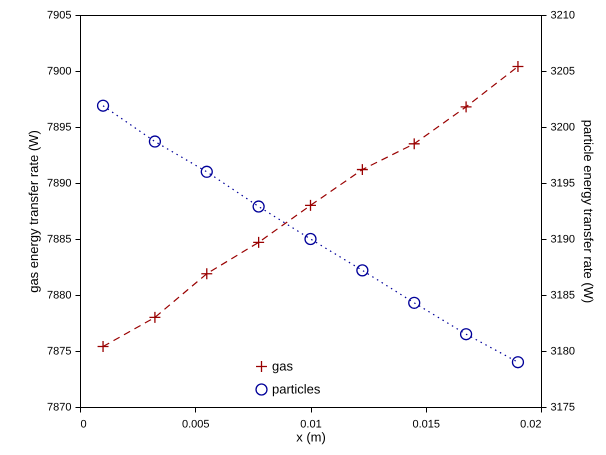 Image resolution: width=606 pixels, height=455 pixels. Describe the element at coordinates (562, 296) in the screenshot. I see `y2-tick-label: 3185` at that location.